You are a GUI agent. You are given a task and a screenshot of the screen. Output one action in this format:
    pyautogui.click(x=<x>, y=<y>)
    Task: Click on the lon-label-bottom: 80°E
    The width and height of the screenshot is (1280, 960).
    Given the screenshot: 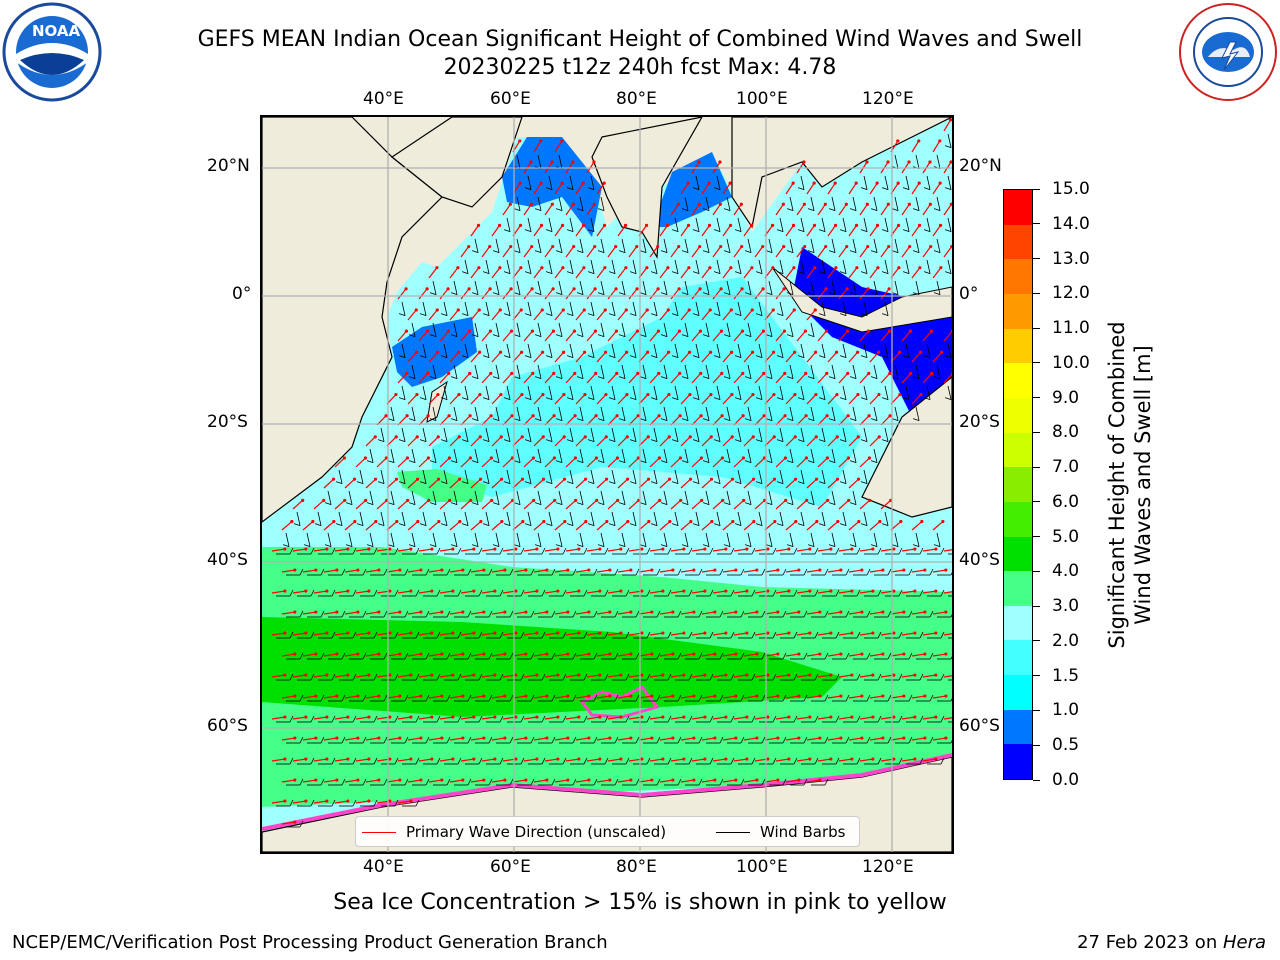 What is the action you would take?
    pyautogui.click(x=636, y=867)
    